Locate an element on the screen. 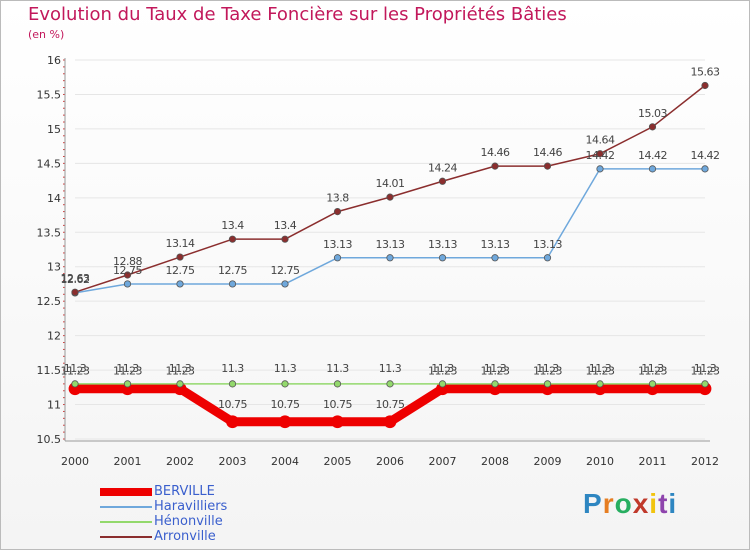 The height and width of the screenshot is (550, 750). x-tick-label: 2003 is located at coordinates (233, 461).